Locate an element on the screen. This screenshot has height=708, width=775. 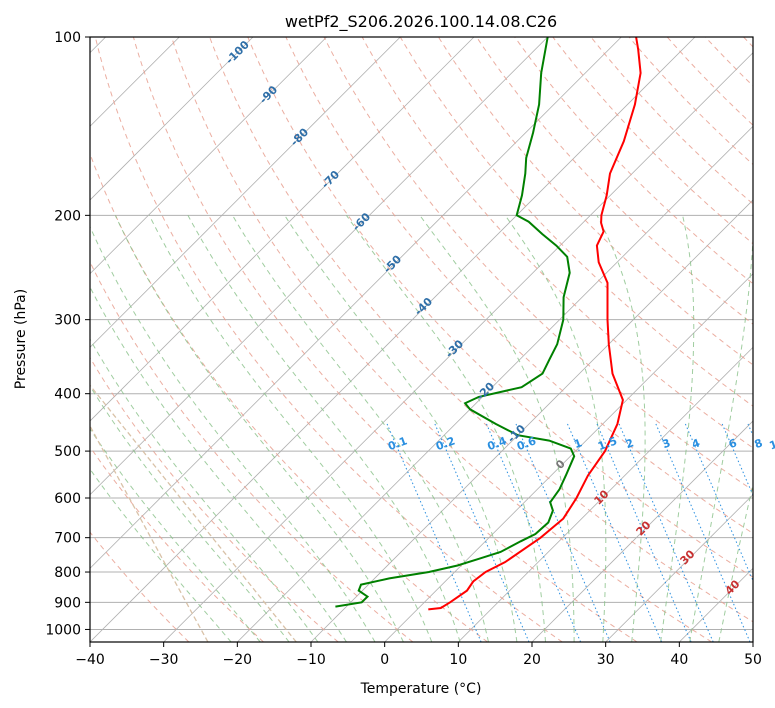
y-tick-label: 400 is located at coordinates (67, 395).